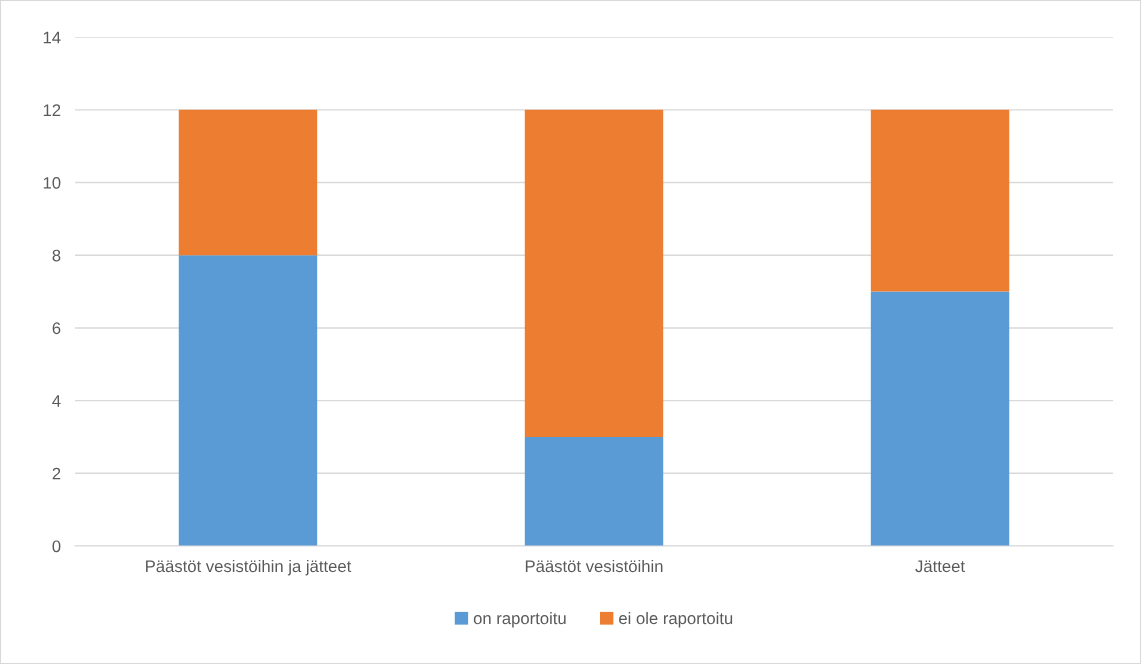  What do you see at coordinates (56, 328) in the screenshot?
I see `y-tick-label: 6` at bounding box center [56, 328].